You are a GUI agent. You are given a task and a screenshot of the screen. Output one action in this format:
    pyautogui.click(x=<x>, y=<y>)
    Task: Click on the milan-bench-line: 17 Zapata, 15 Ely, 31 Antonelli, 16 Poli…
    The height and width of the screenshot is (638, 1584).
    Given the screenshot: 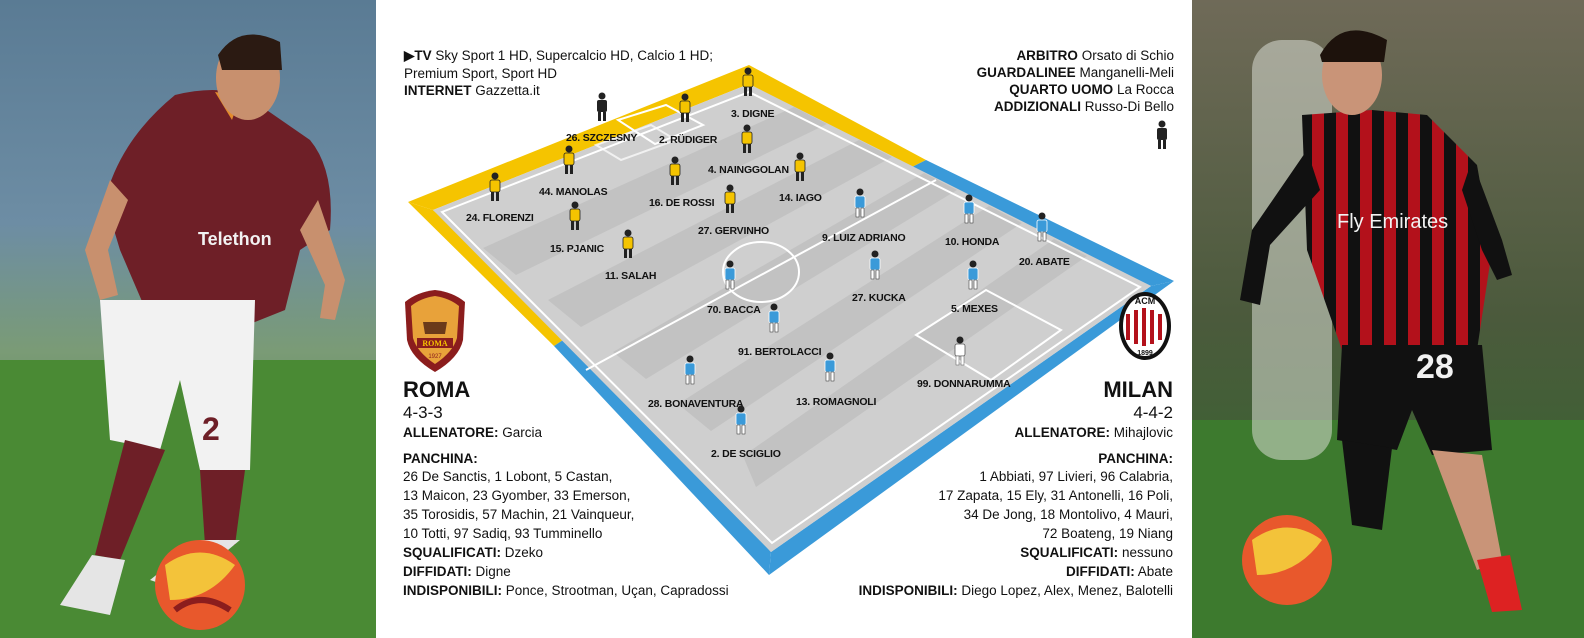 What is the action you would take?
    pyautogui.click(x=1055, y=495)
    